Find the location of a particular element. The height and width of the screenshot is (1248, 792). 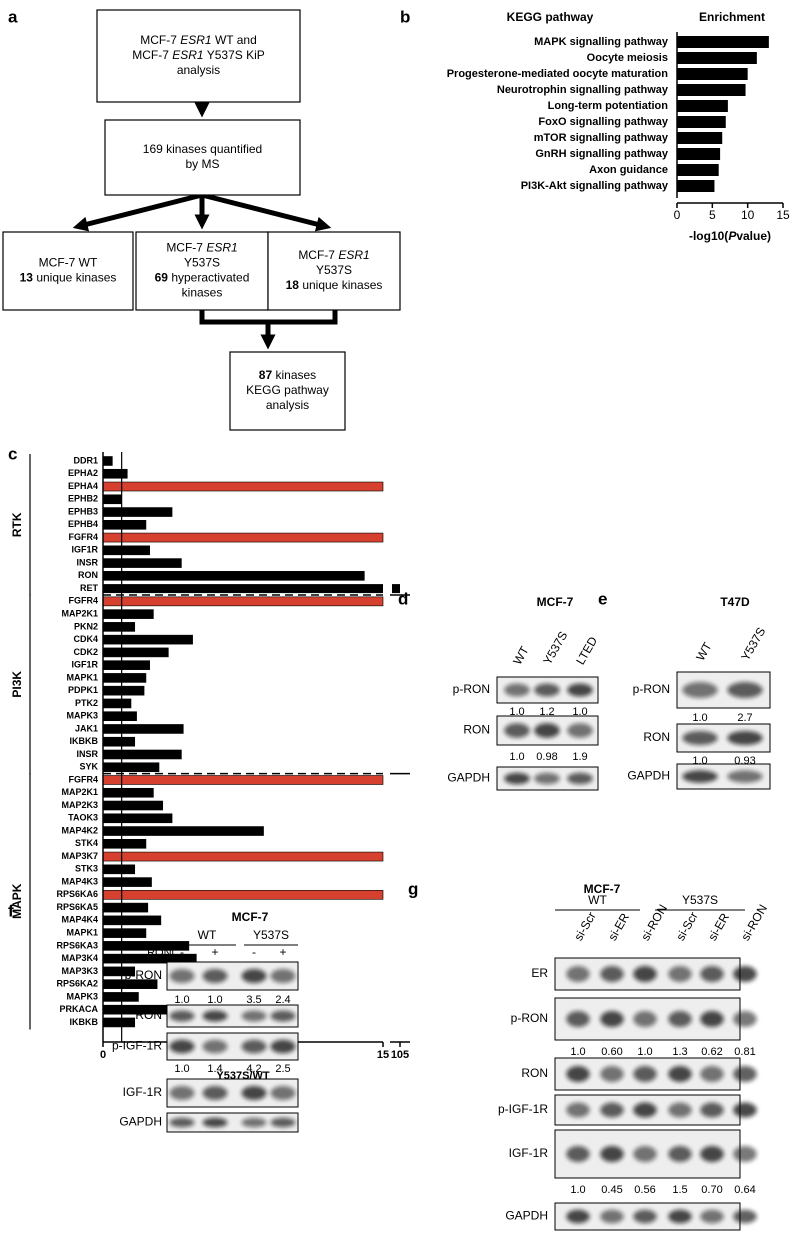

category-label: FGFR4 is located at coordinates (83, 779).